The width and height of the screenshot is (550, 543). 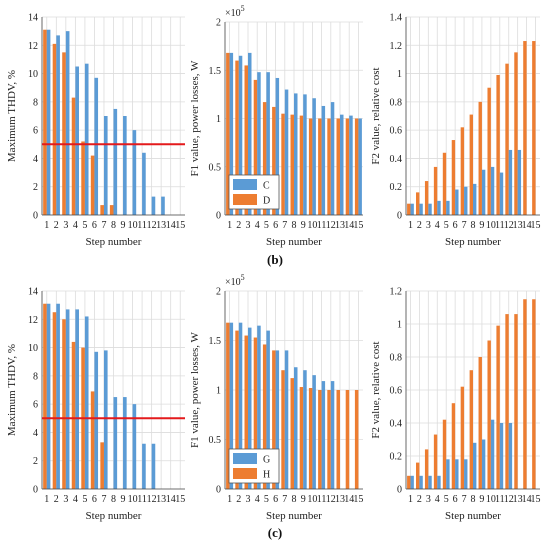 What do you see at coordinates (215, 167) in the screenshot?
I see `y-tick-label: 0.5` at bounding box center [215, 167].